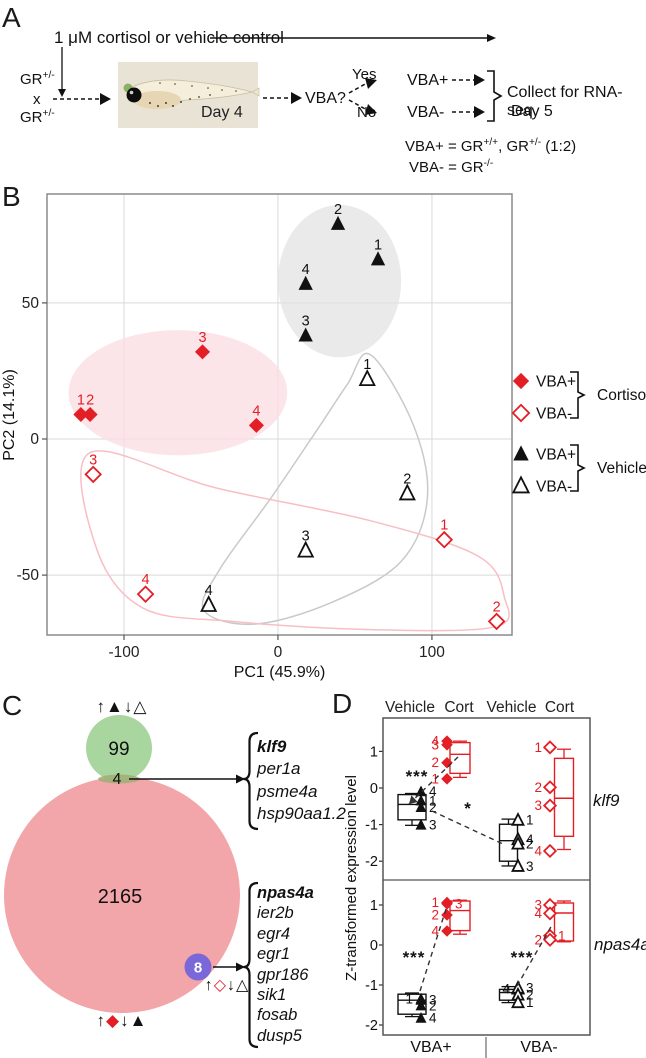  I want to click on gene-item: fosab, so click(277, 1015).